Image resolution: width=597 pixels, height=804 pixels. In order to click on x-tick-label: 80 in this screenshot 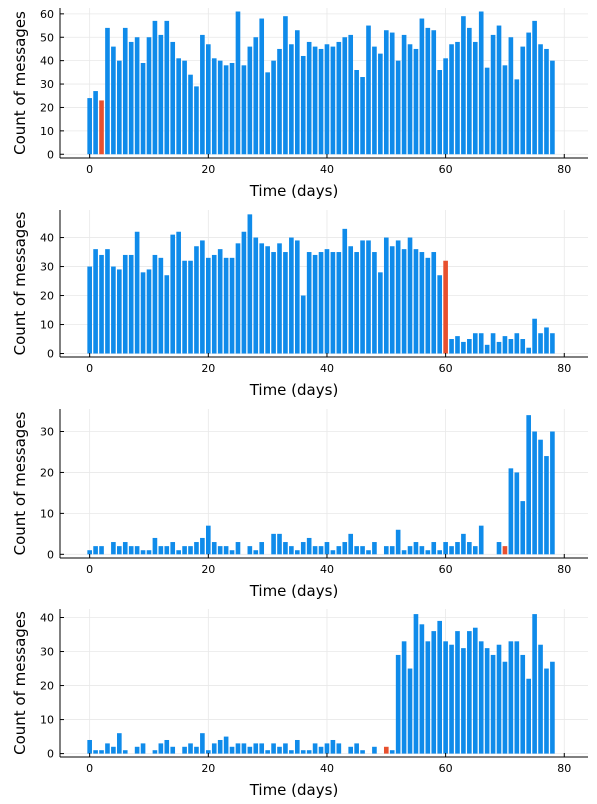, I will do `click(564, 569)`.